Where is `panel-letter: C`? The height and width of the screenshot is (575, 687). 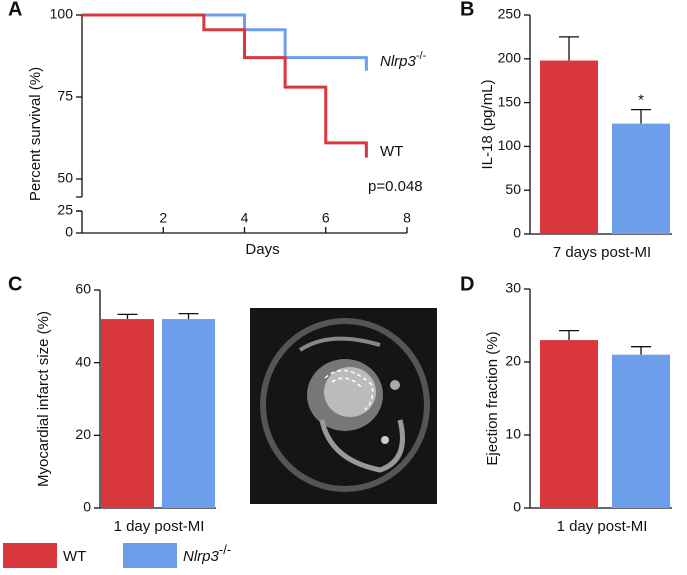 panel-letter: C is located at coordinates (15, 284).